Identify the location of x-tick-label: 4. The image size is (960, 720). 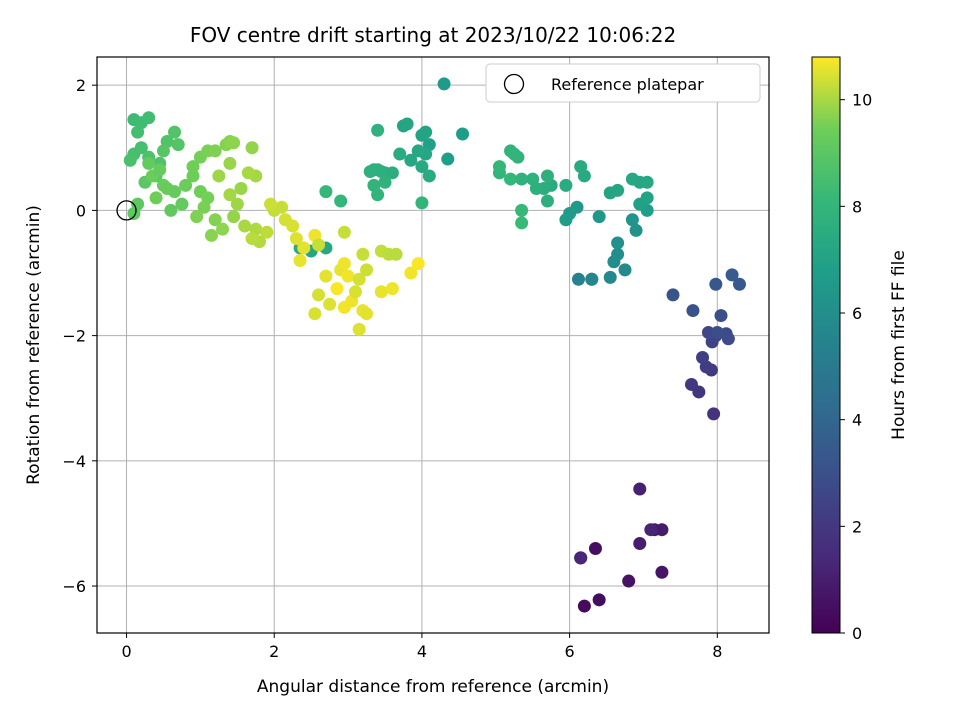
(422, 651).